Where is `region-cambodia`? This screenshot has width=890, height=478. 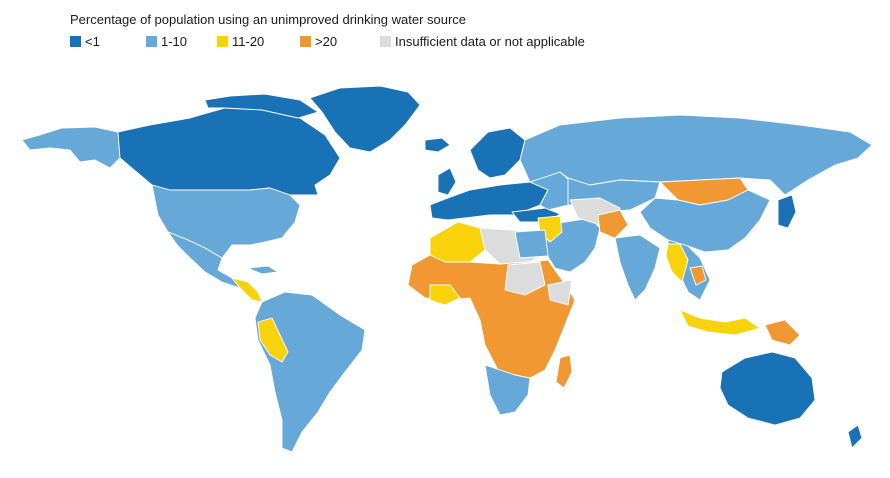 region-cambodia is located at coordinates (698, 275).